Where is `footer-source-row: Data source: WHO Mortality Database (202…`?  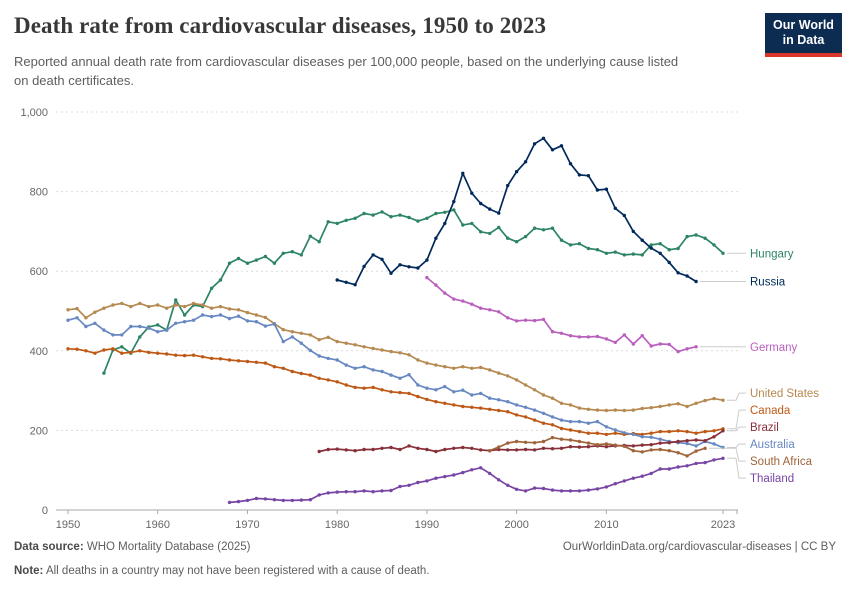
footer-source-row: Data source: WHO Mortality Database (202… is located at coordinates (425, 547).